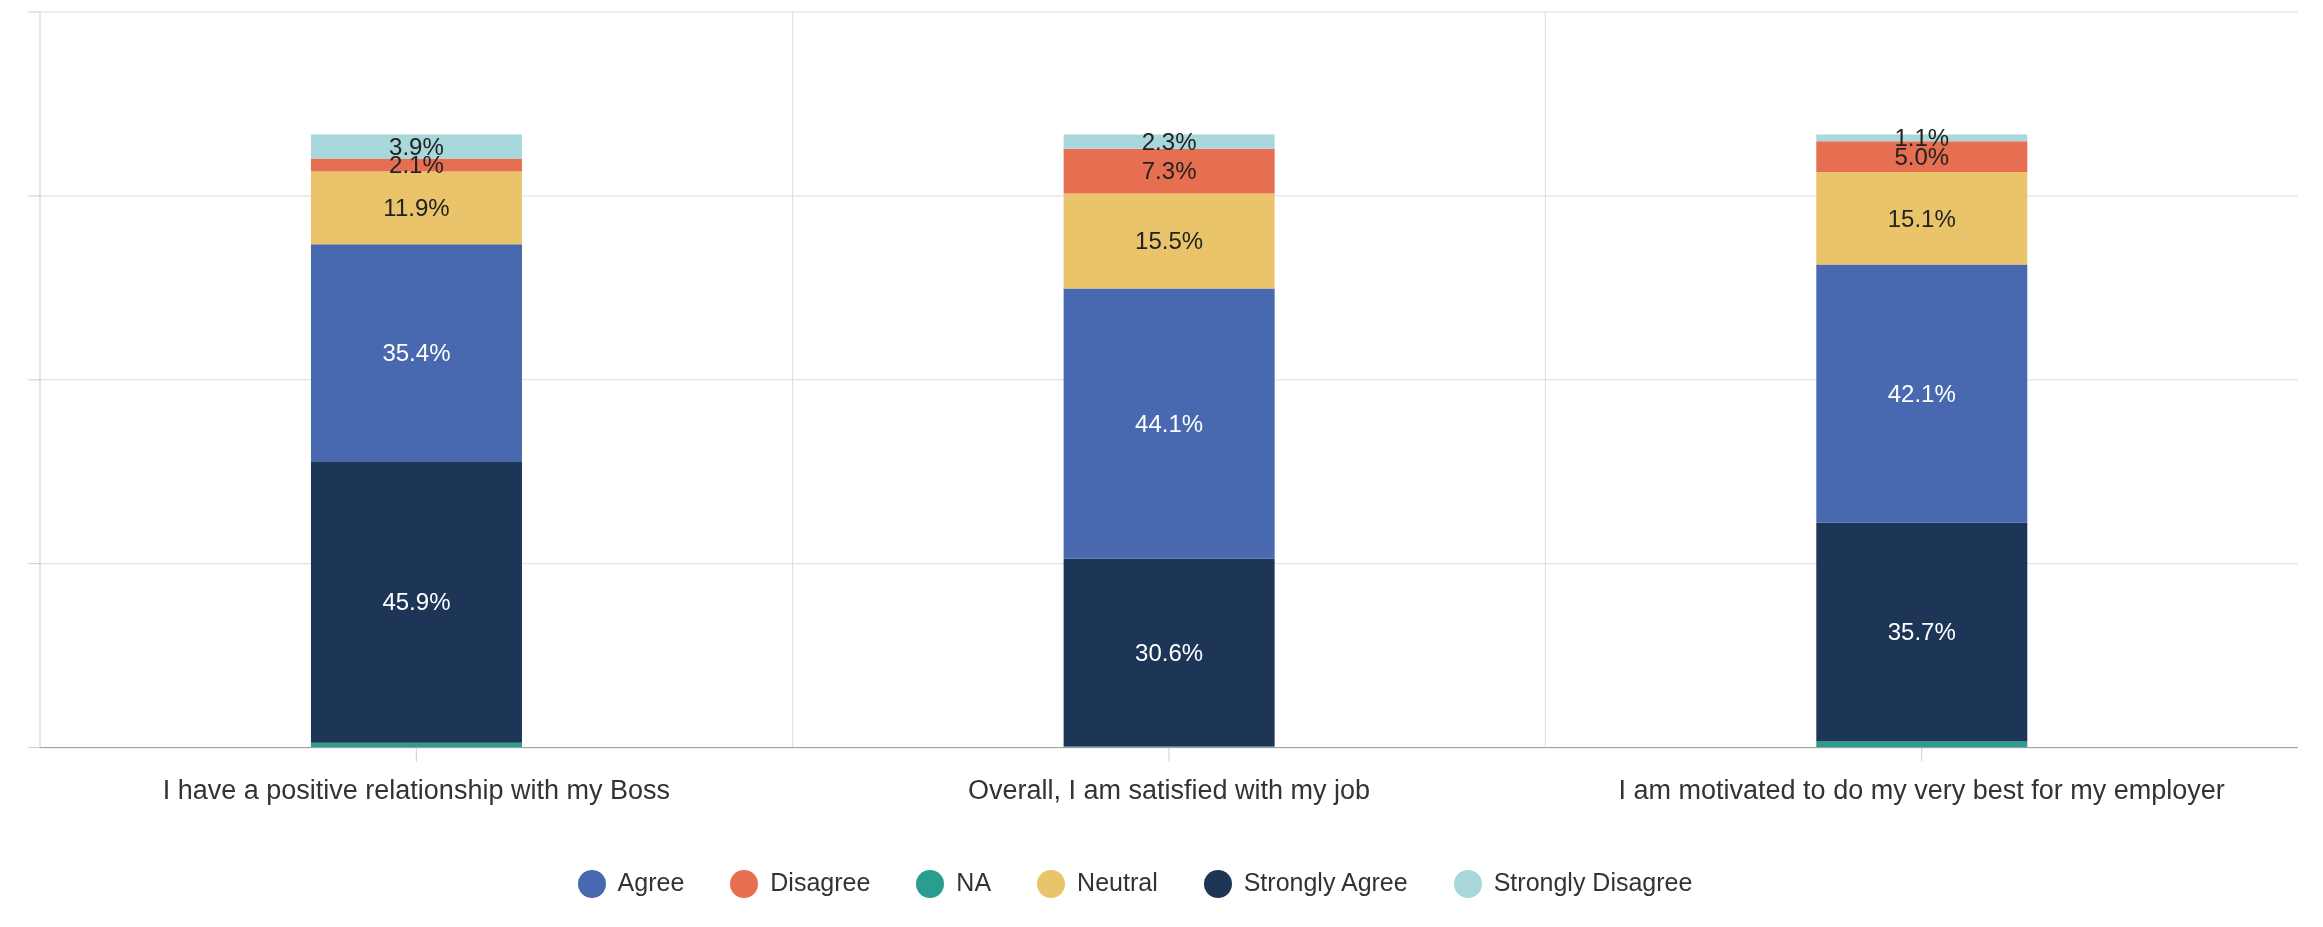 Image resolution: width=2323 pixels, height=927 pixels. Describe the element at coordinates (1921, 393) in the screenshot. I see `data-label: 42.1%` at that location.